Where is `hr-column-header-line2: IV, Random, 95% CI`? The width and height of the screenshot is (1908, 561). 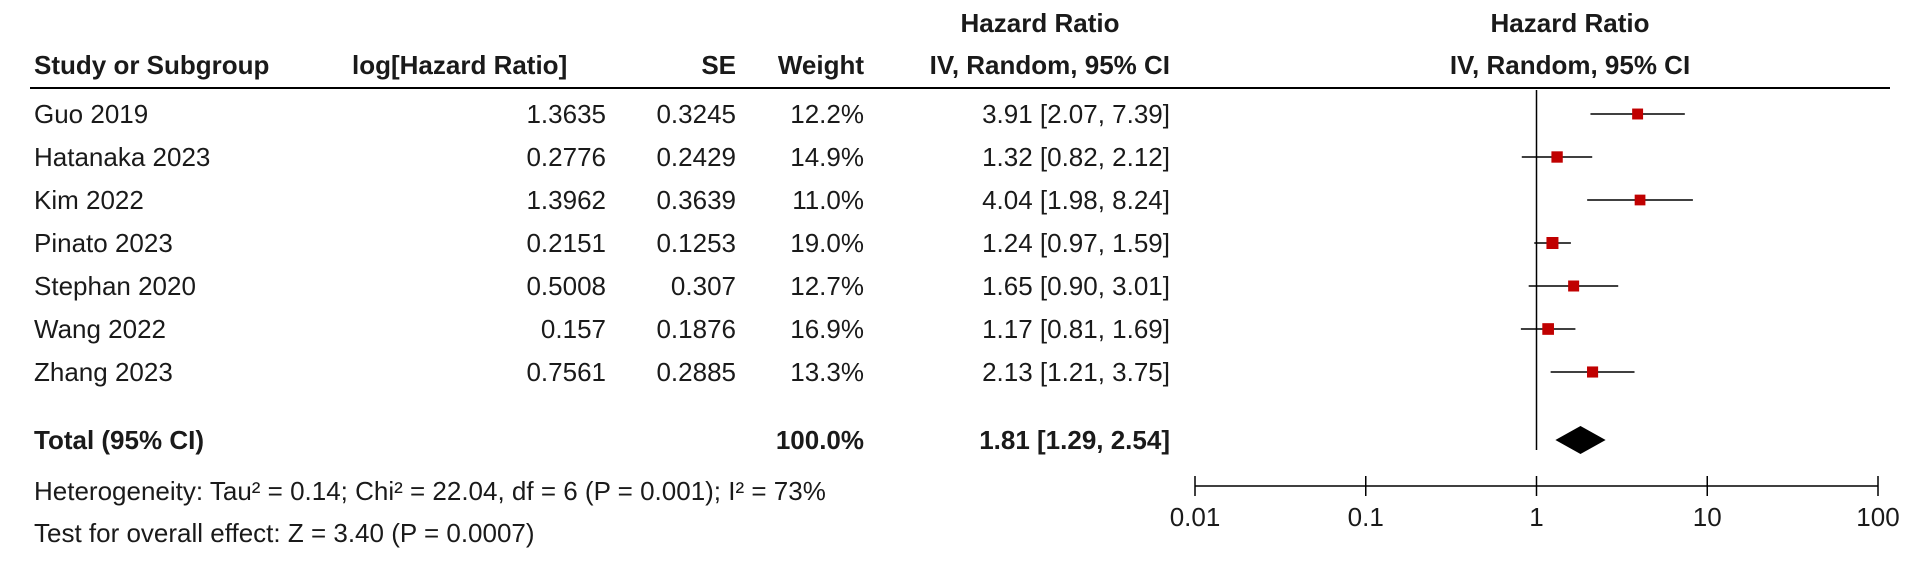 hr-column-header-line2: IV, Random, 95% CI is located at coordinates (1049, 65).